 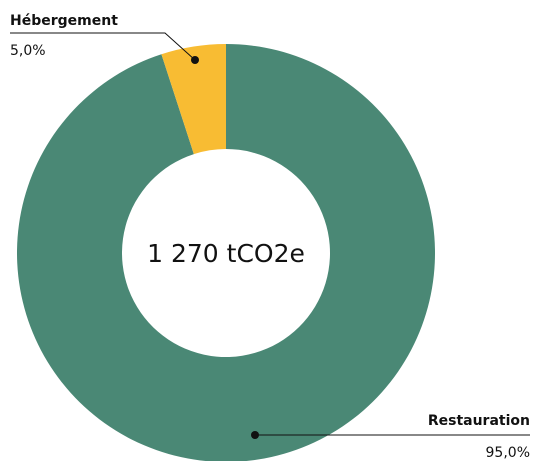 What do you see at coordinates (508, 453) in the screenshot?
I see `value-label: 95,0%` at bounding box center [508, 453].